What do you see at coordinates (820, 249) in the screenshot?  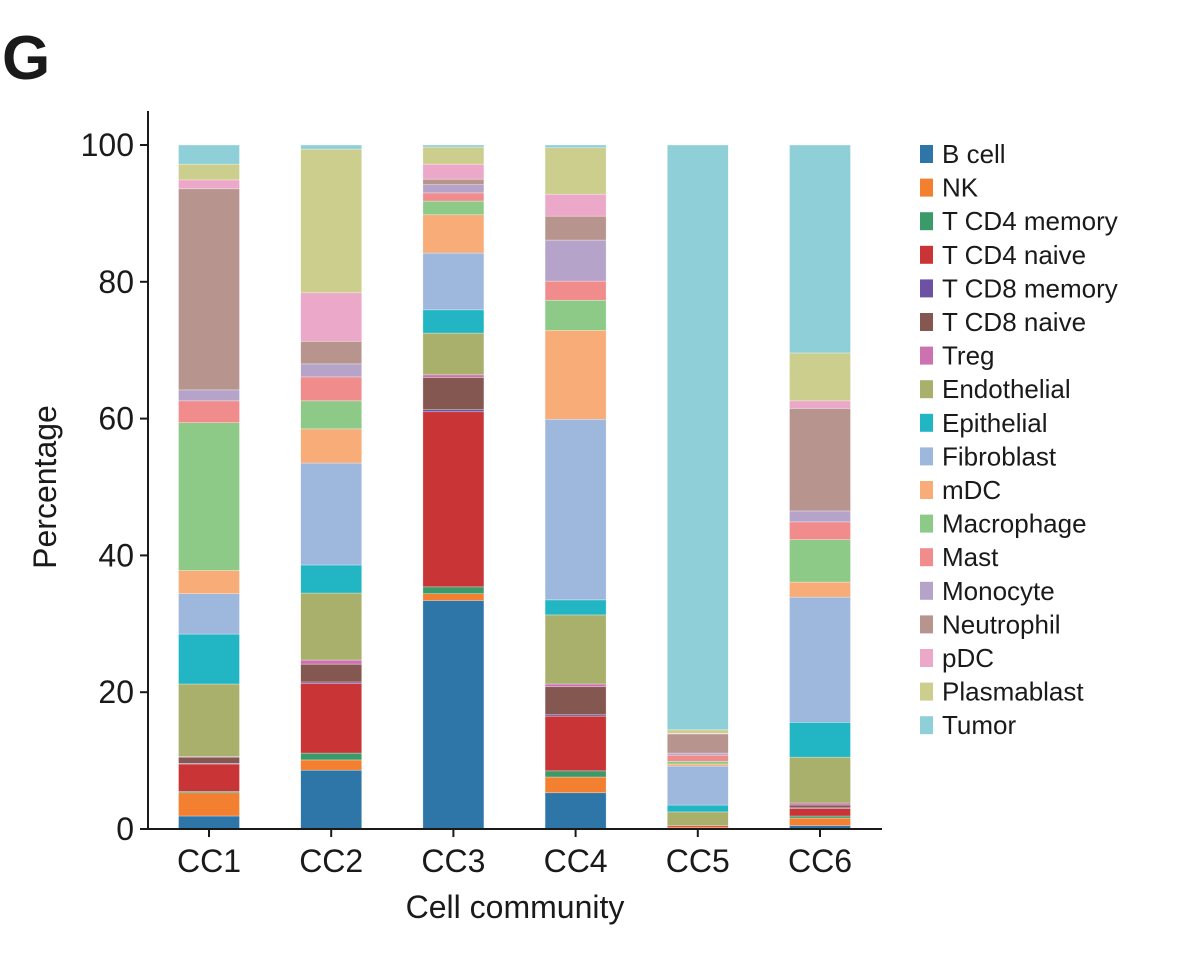 I see `bar-segment-cc6-tumor` at bounding box center [820, 249].